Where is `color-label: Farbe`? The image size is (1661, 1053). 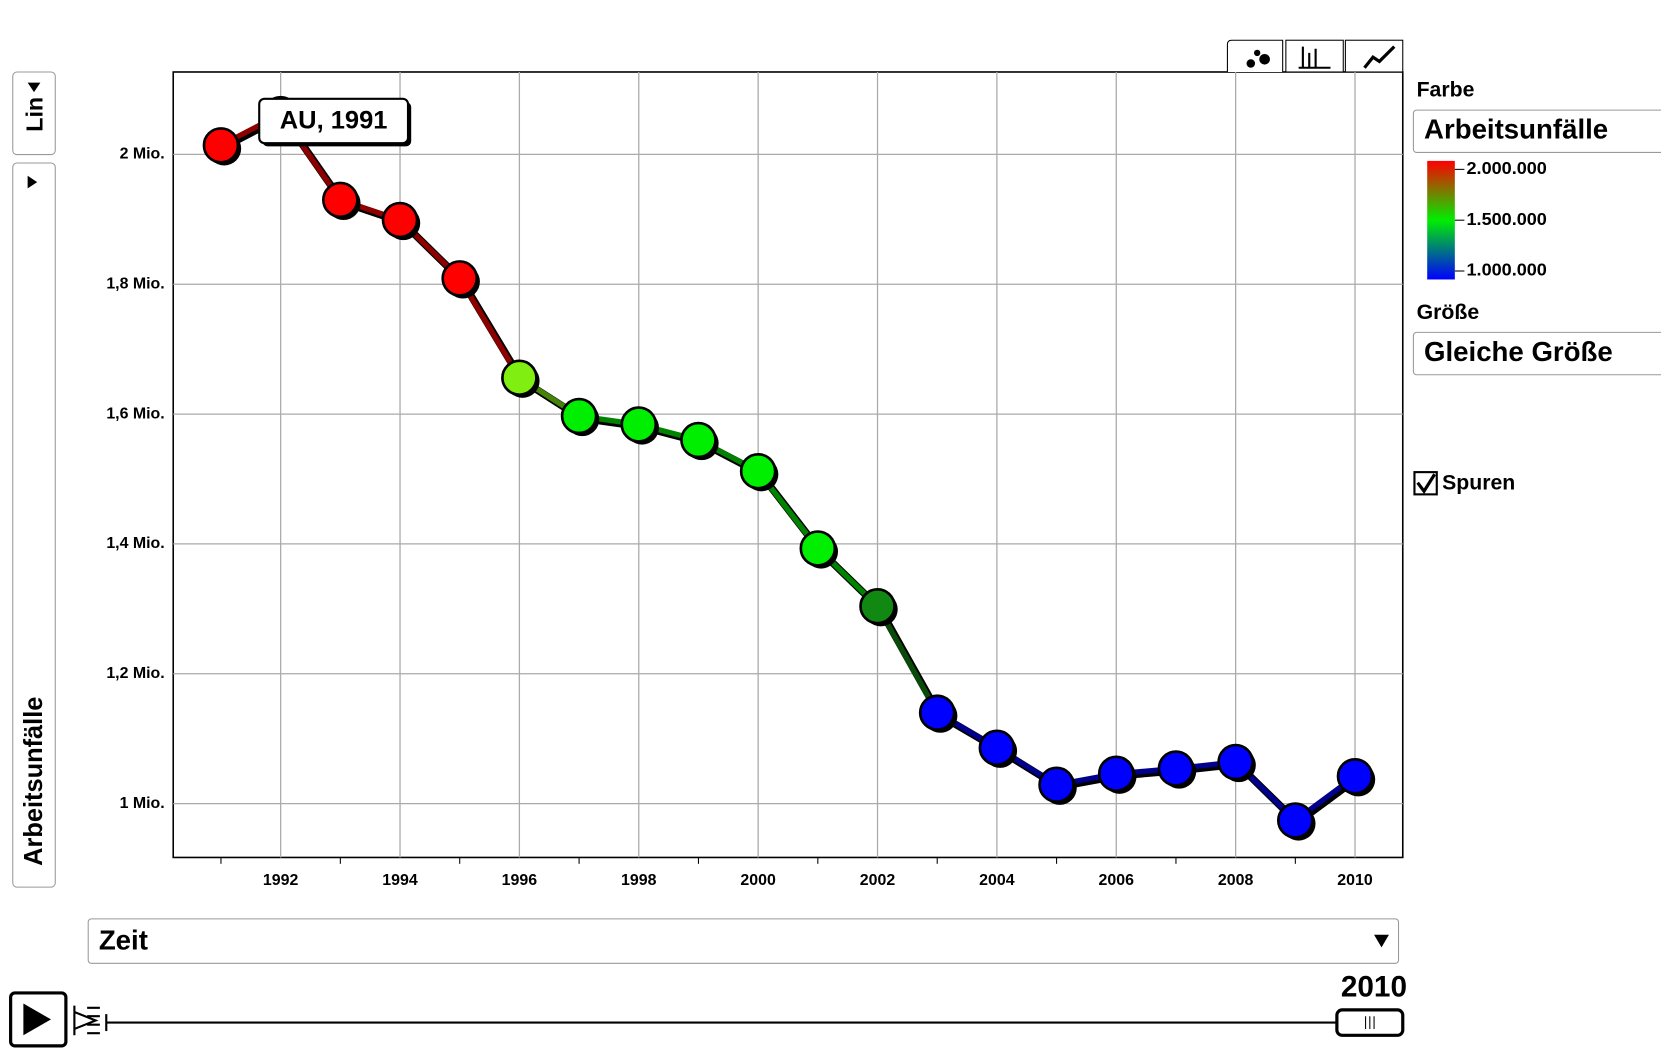
color-label: Farbe is located at coordinates (1446, 90).